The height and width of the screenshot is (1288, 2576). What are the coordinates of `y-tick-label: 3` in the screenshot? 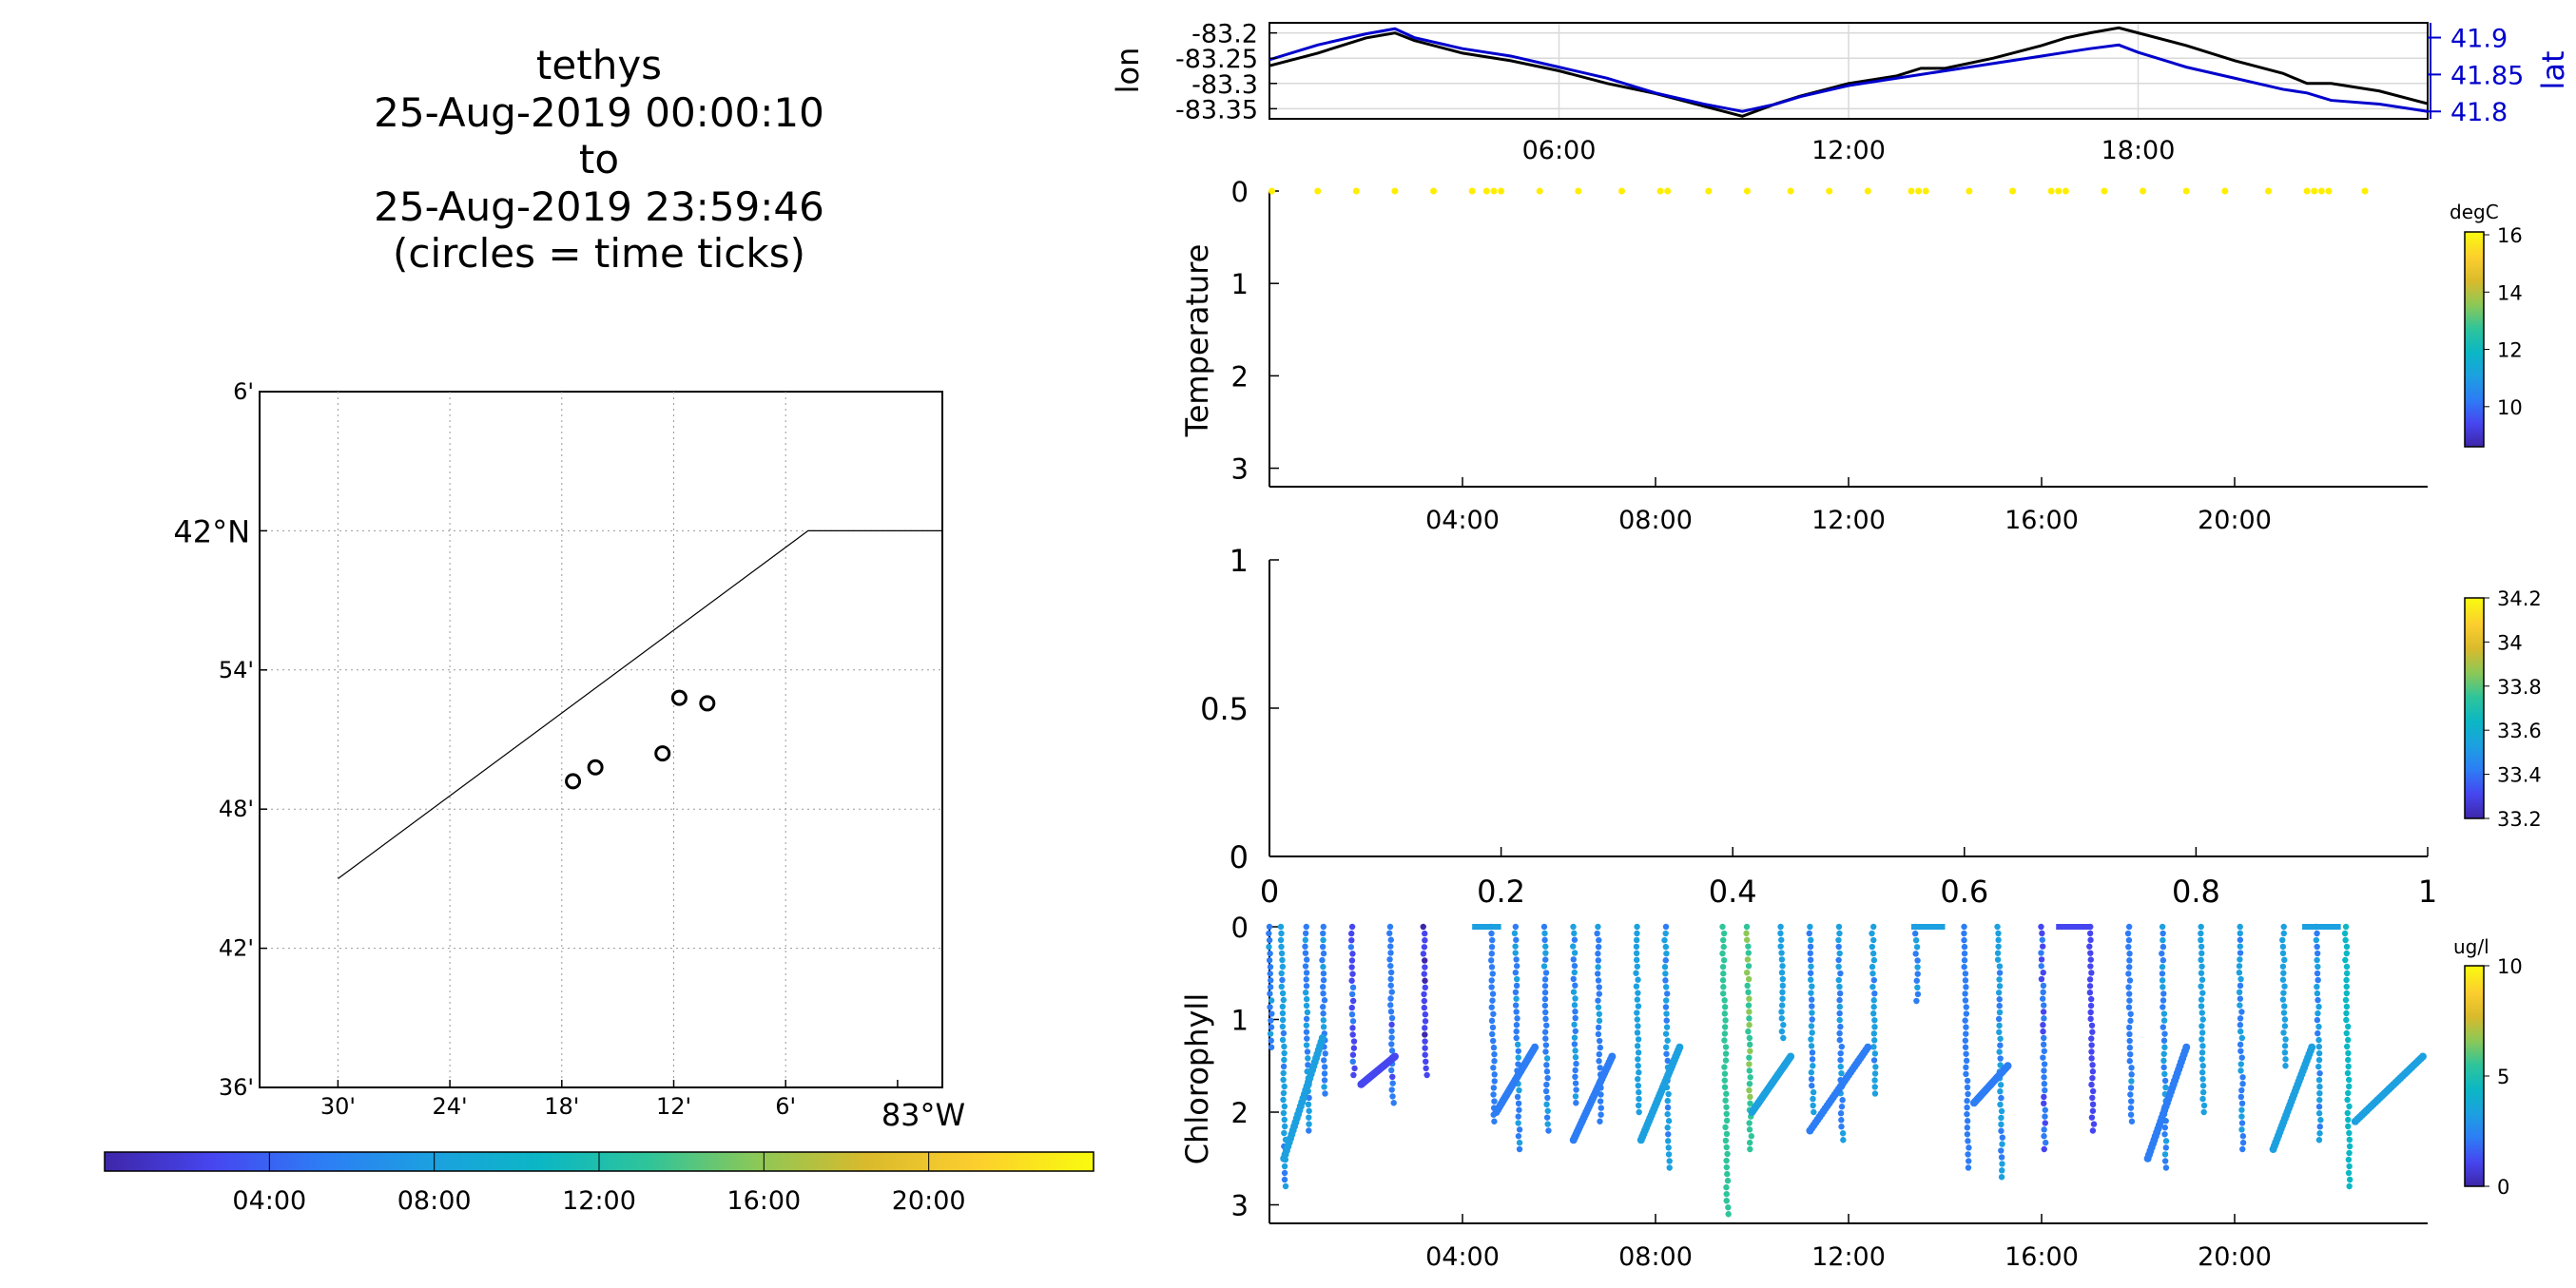 It's located at (1240, 1206).